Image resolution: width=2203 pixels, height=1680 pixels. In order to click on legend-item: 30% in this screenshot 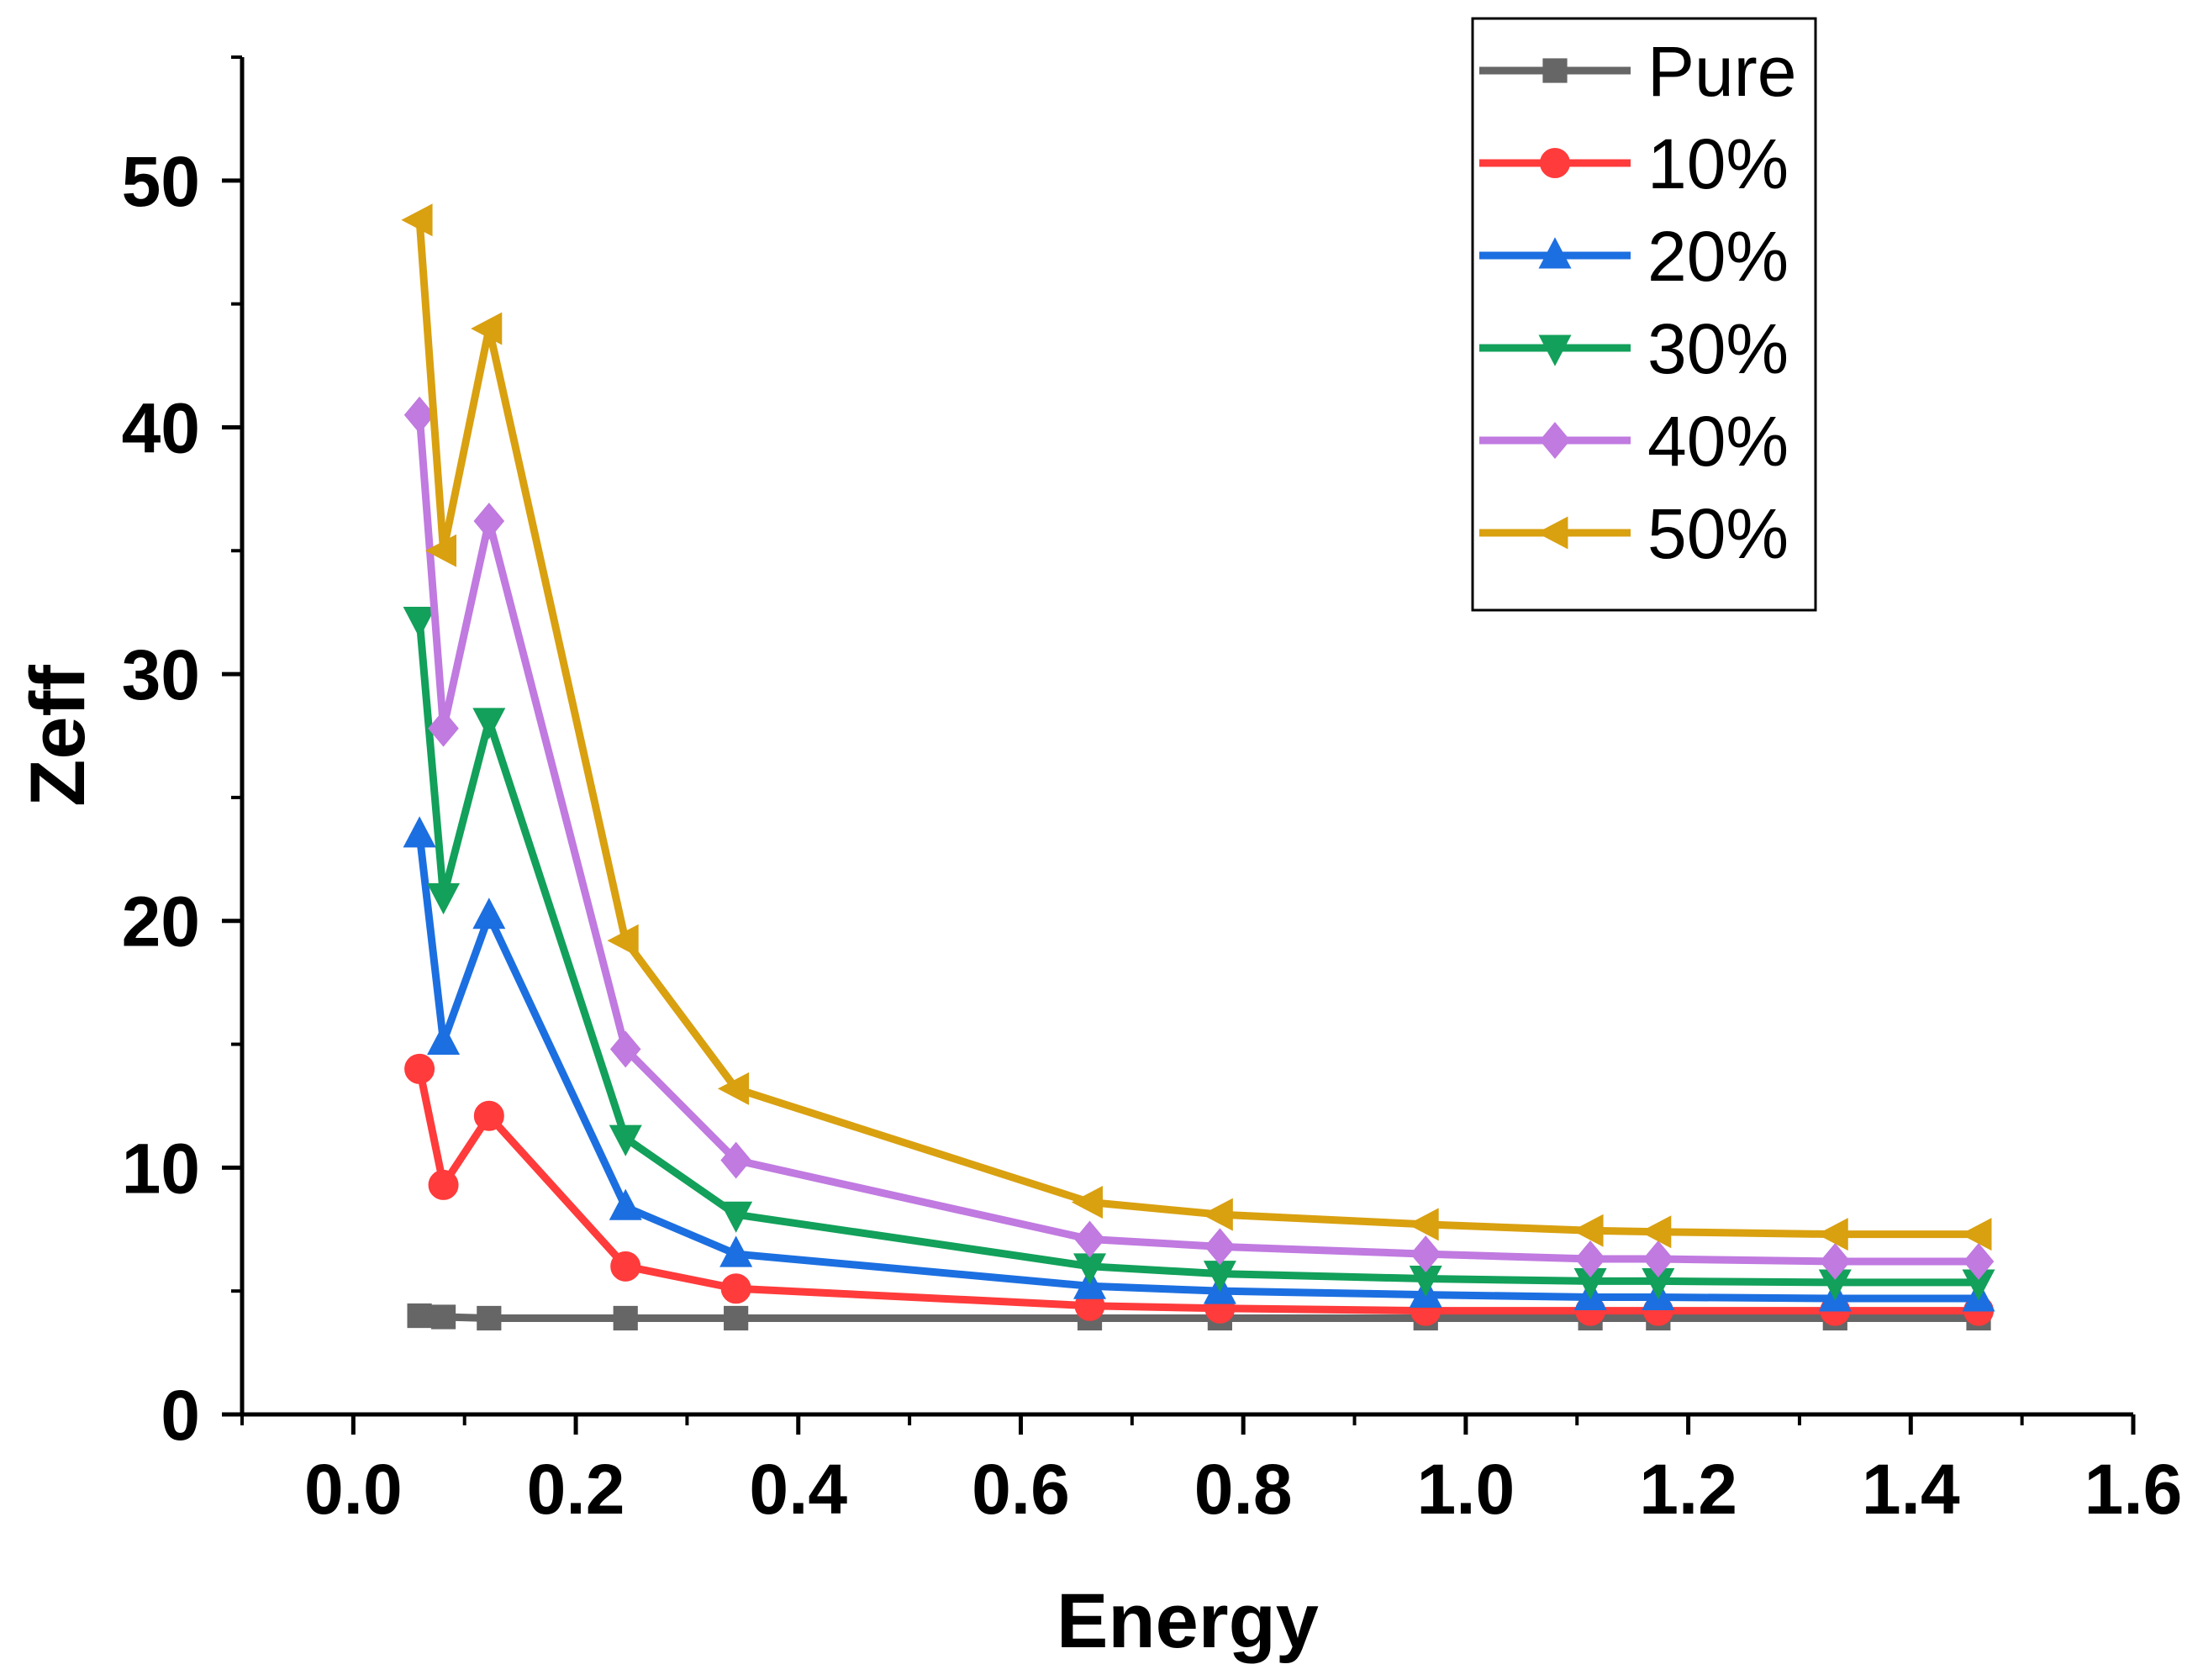, I will do `click(1634, 348)`.